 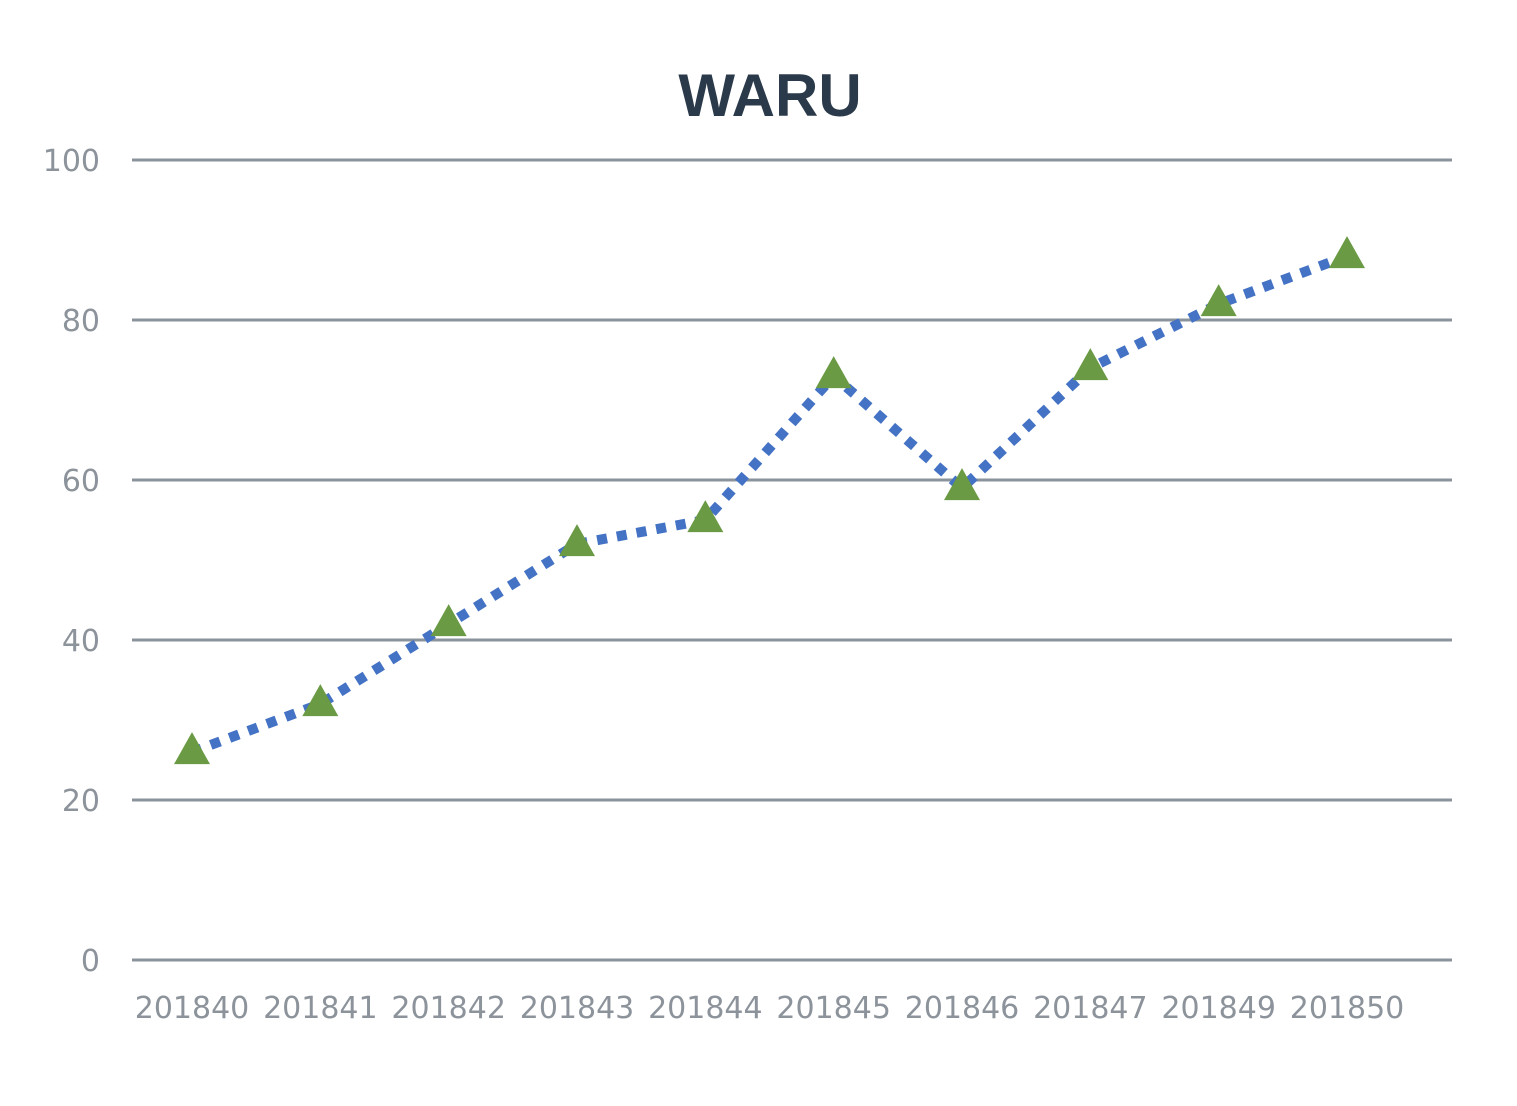 I want to click on y-tick-label: 100, so click(x=71, y=161).